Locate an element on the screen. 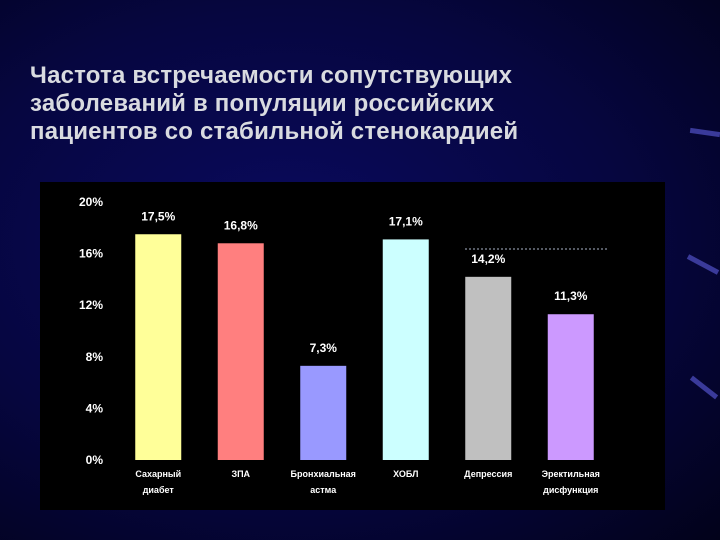  data-label: 17,5% is located at coordinates (158, 216).